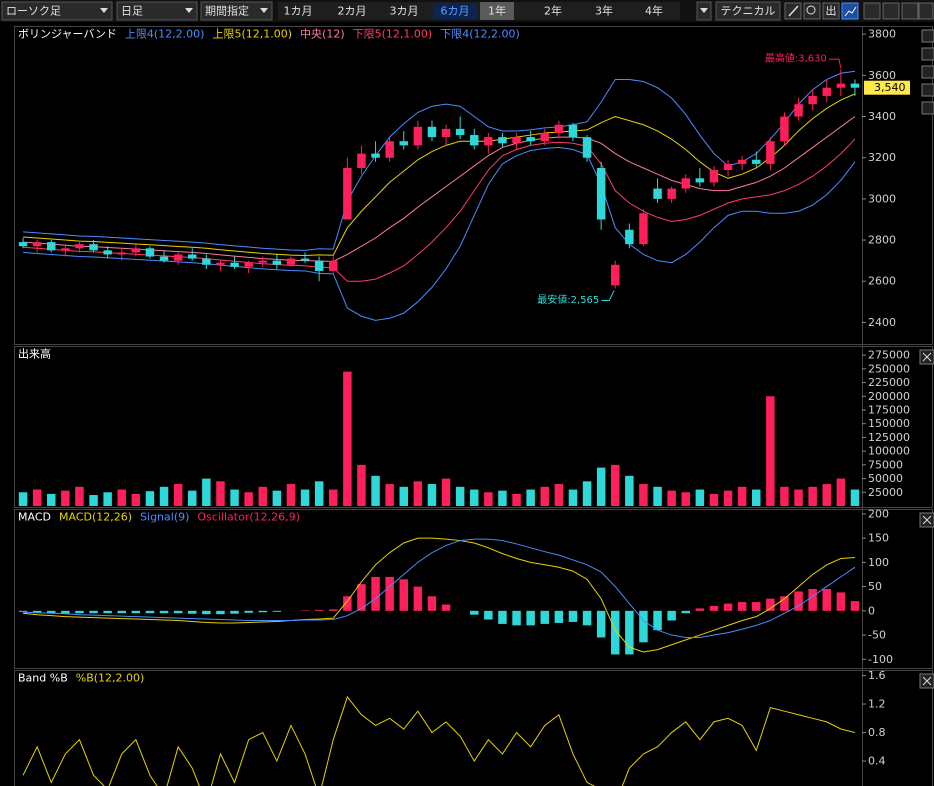 This screenshot has height=786, width=934. I want to click on y-tick-label: 2800, so click(882, 240).